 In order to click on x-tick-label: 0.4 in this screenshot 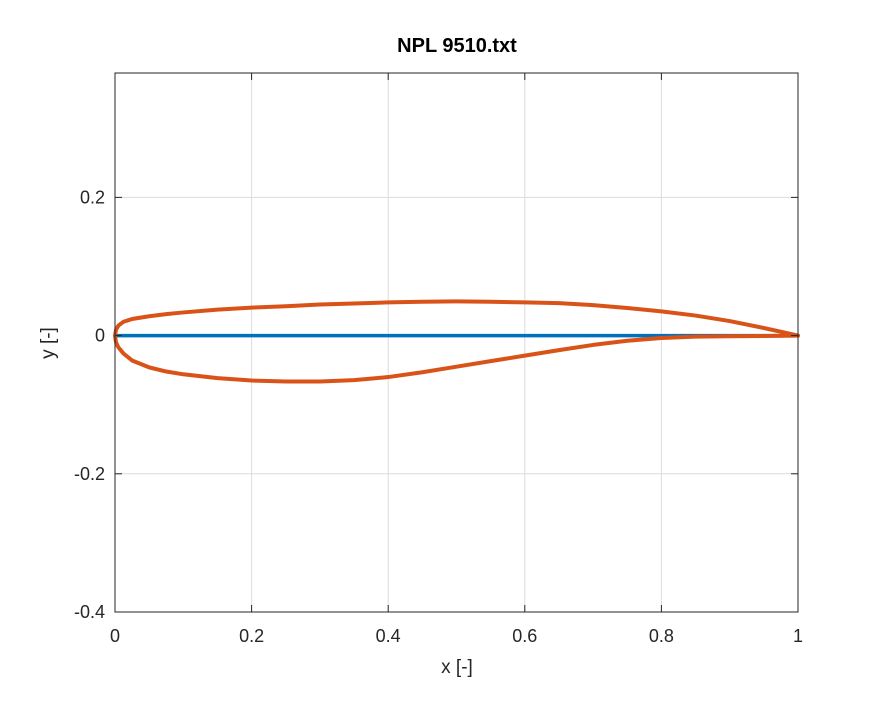, I will do `click(388, 636)`.